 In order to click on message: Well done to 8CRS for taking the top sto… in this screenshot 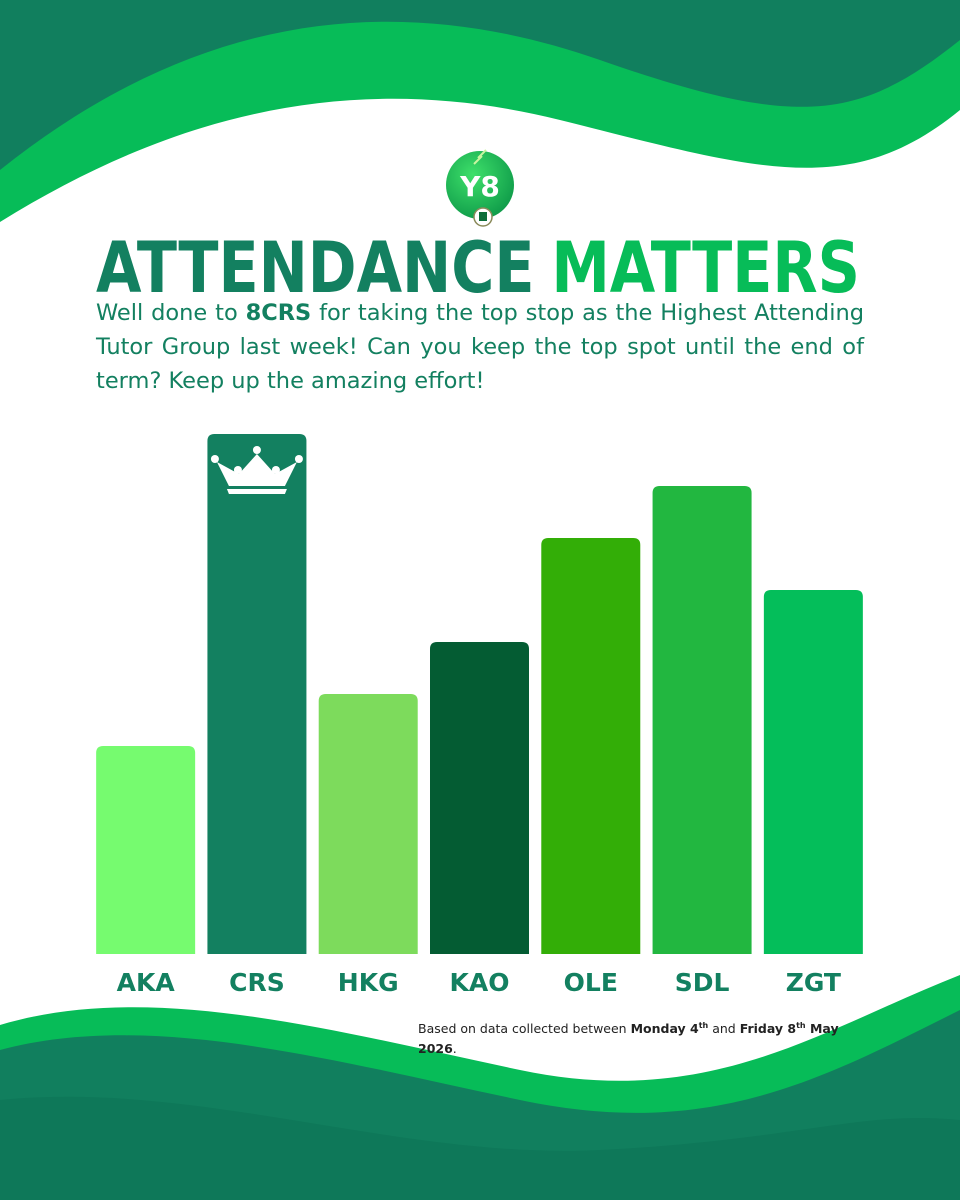, I will do `click(480, 347)`.